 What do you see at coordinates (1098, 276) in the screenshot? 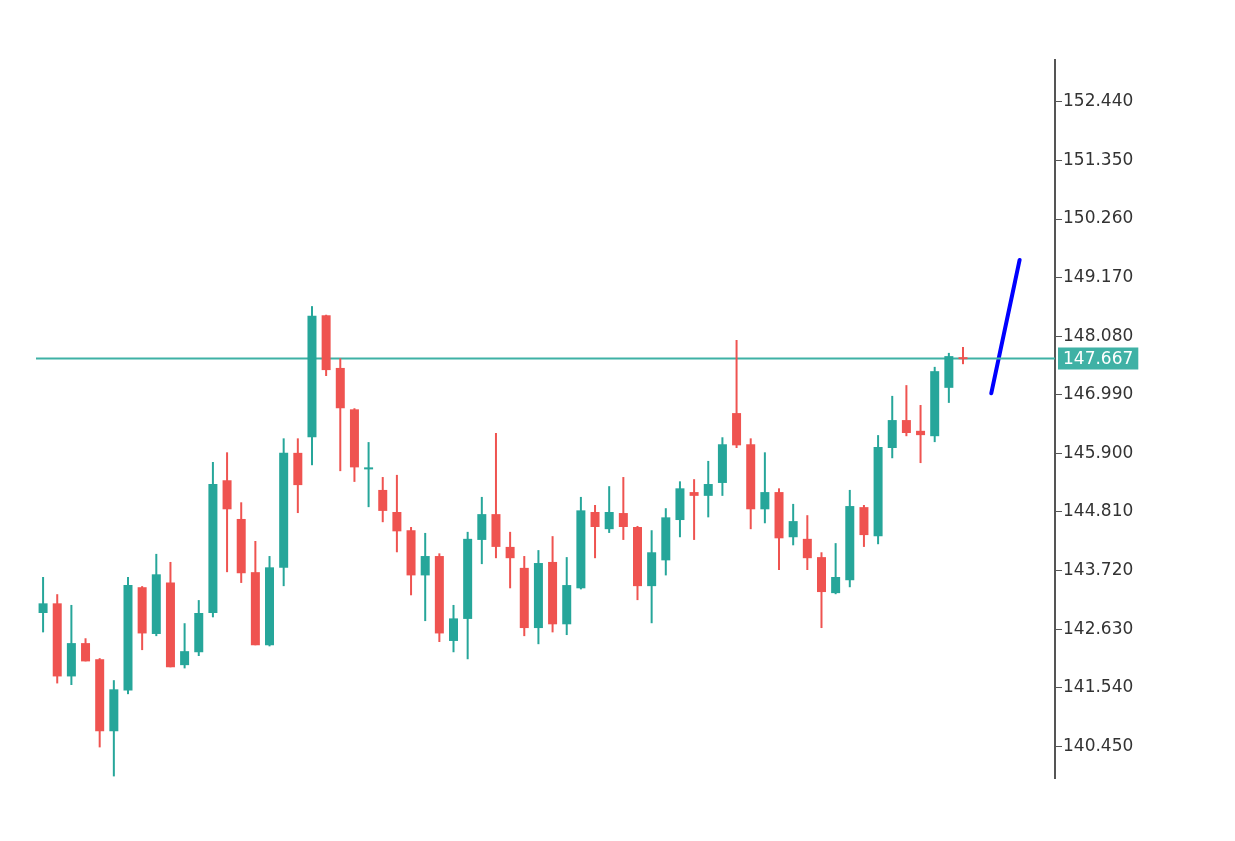
I see `y-tick-label: 149.170` at bounding box center [1098, 276].